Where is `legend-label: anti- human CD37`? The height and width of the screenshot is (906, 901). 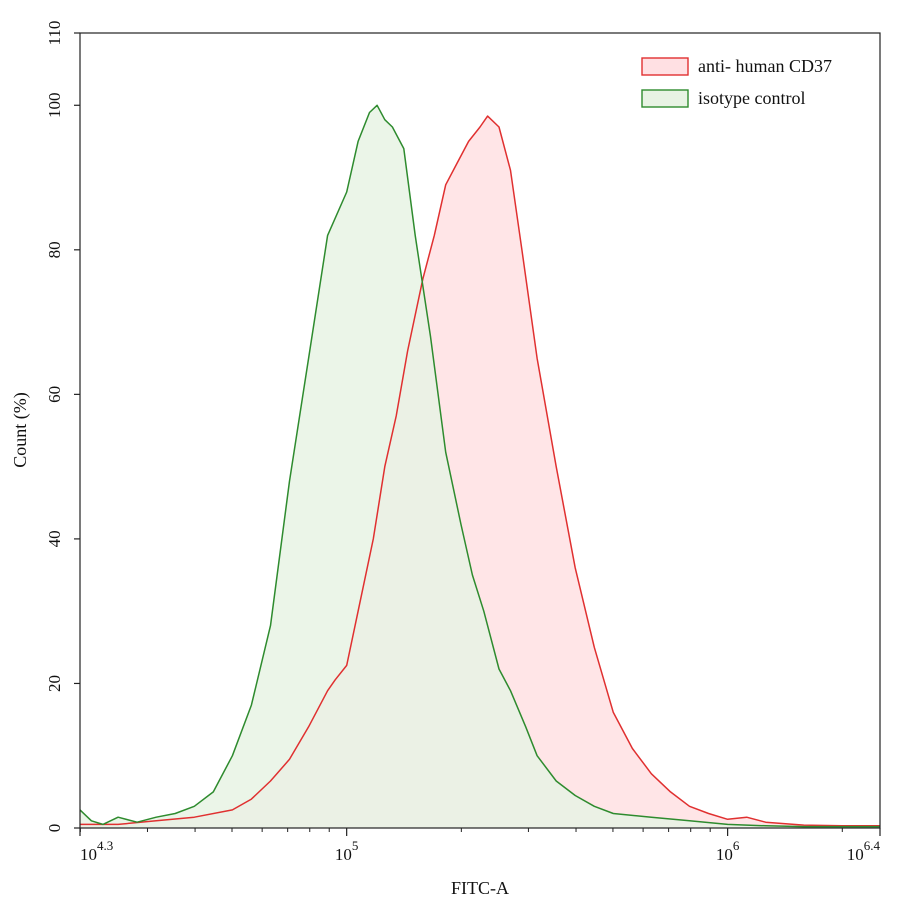
legend-label: anti- human CD37 is located at coordinates (765, 66).